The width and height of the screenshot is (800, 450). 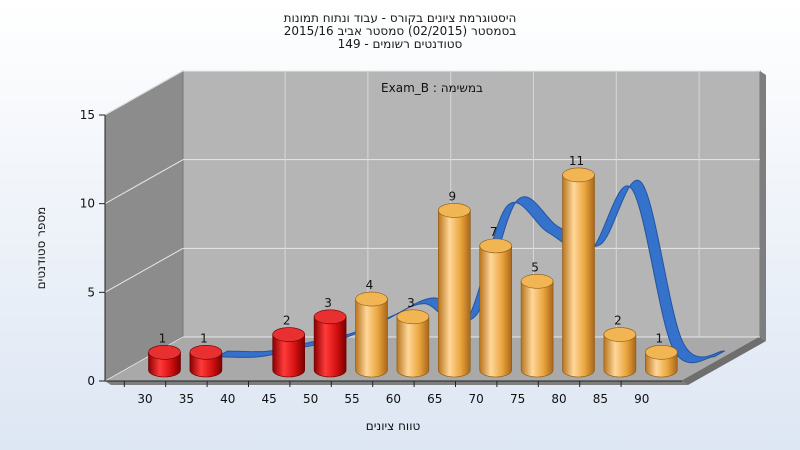 I want to click on floor-right-edge, so click(x=724, y=361).